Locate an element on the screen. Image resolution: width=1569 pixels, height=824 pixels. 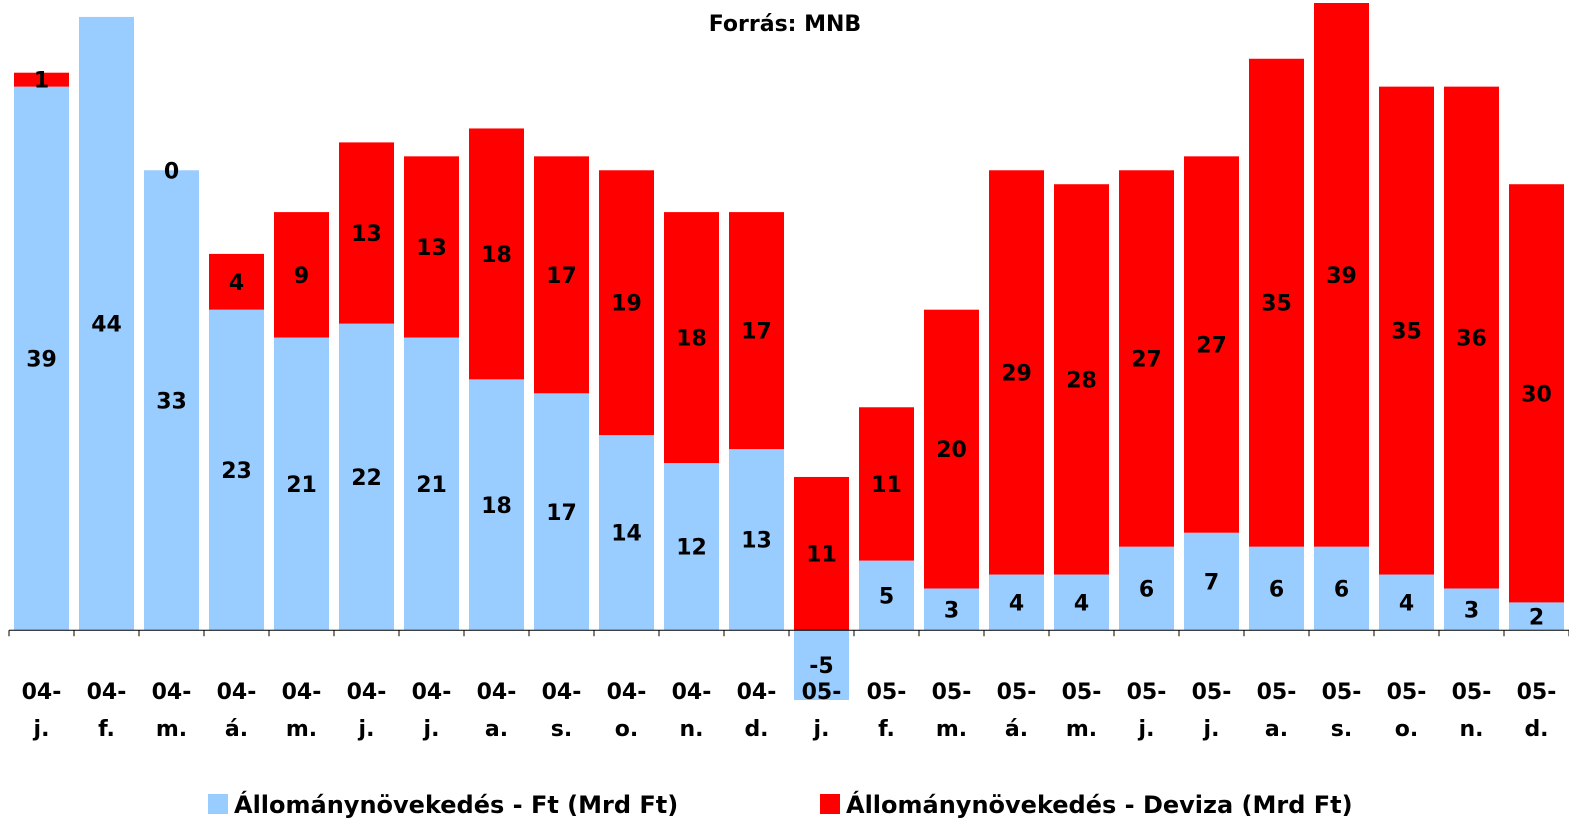
data-label: 22 is located at coordinates (366, 478).